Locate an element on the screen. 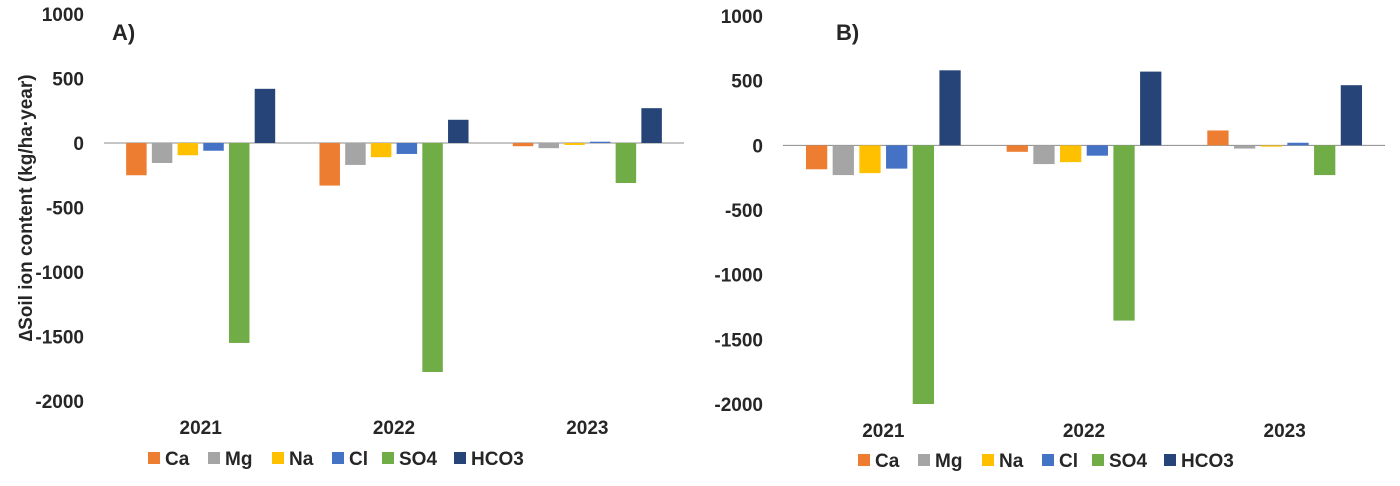 Image resolution: width=1400 pixels, height=486 pixels. panel-label-a: A) is located at coordinates (123, 32).